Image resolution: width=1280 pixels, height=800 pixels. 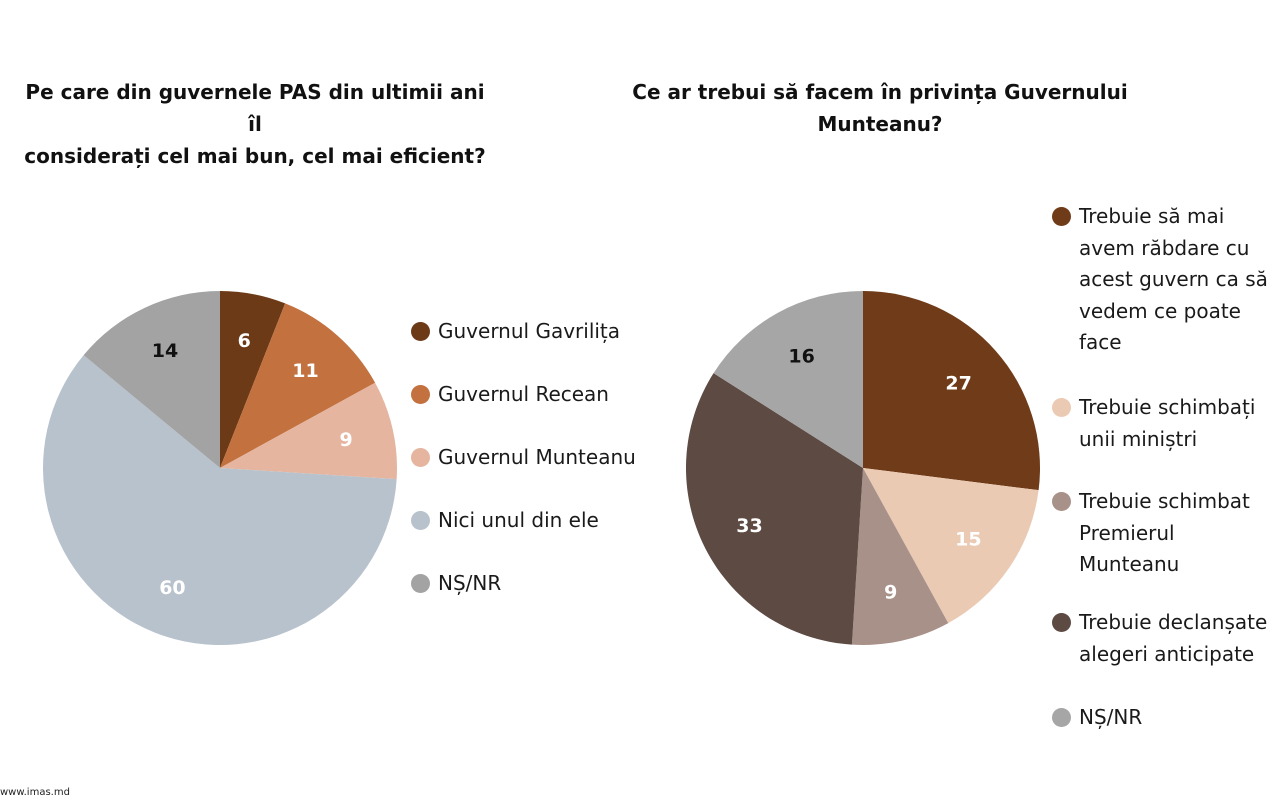 I want to click on legend-item: Guvernul Gavrilița, so click(x=515, y=332).